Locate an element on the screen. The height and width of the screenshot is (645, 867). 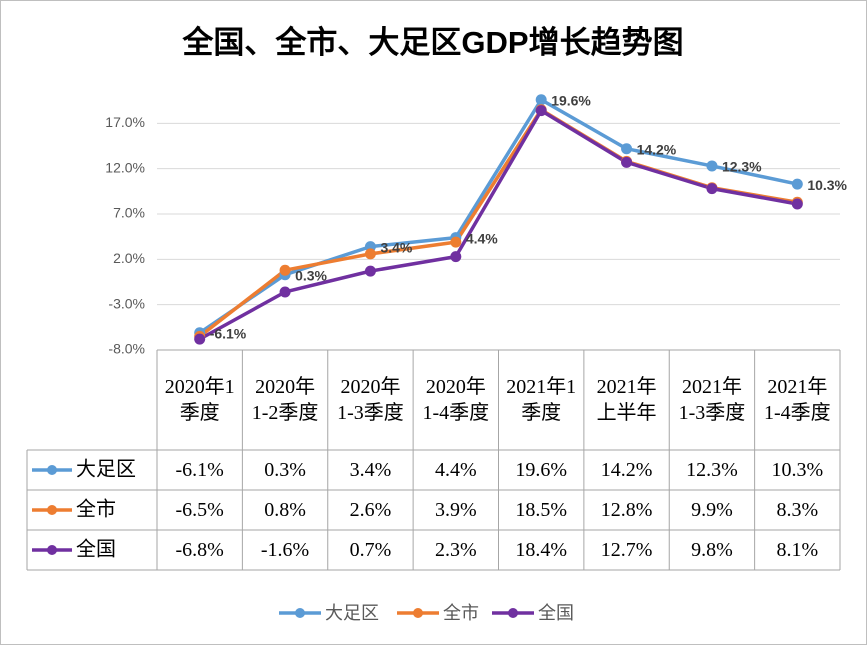
table-value-box: -1.6% is located at coordinates (285, 550).